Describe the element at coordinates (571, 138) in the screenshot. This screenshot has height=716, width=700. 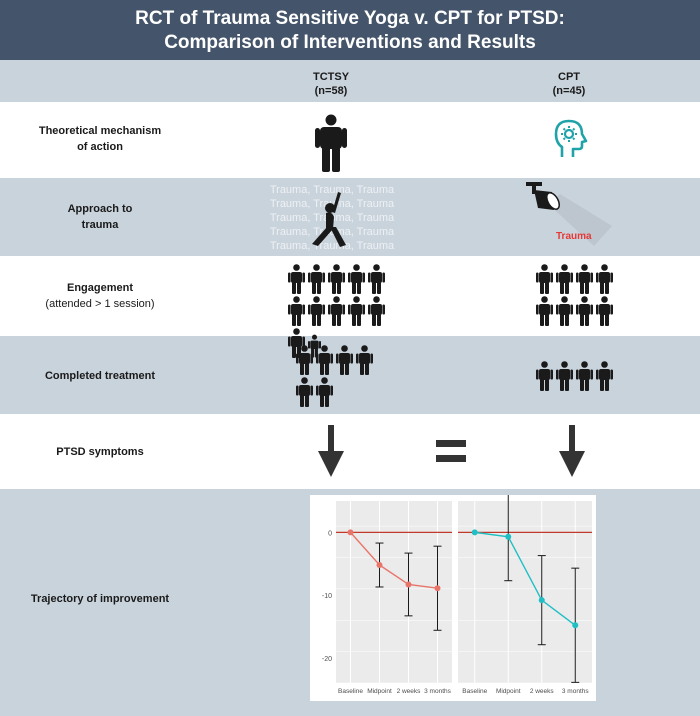
I see `head-with-brain-icon` at that location.